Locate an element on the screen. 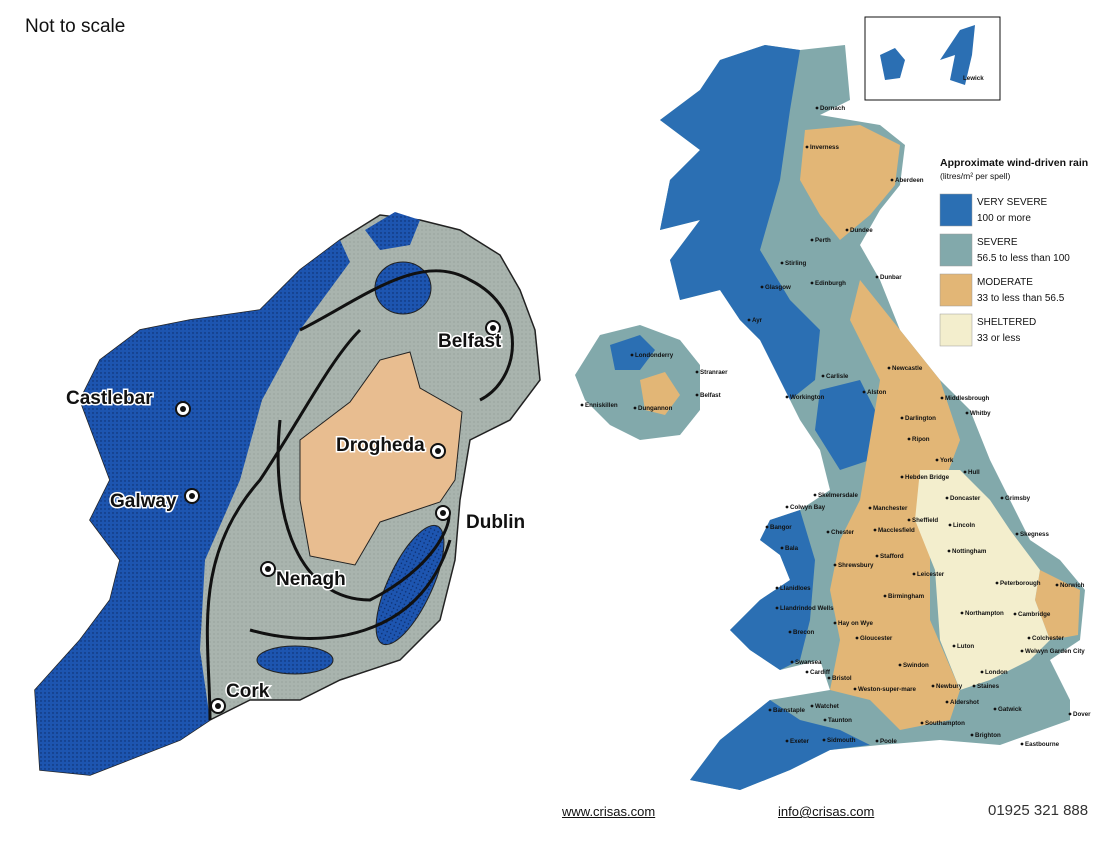  ni-very-severe-zone is located at coordinates (632, 352).